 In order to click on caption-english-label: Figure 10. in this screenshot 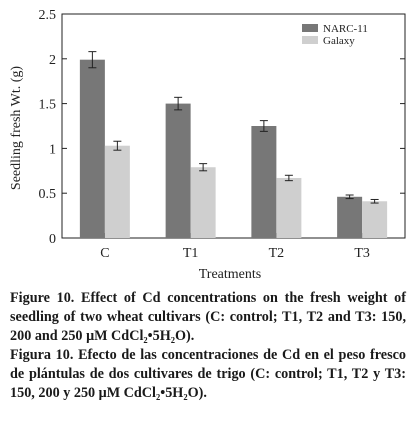, I will do `click(42, 298)`.